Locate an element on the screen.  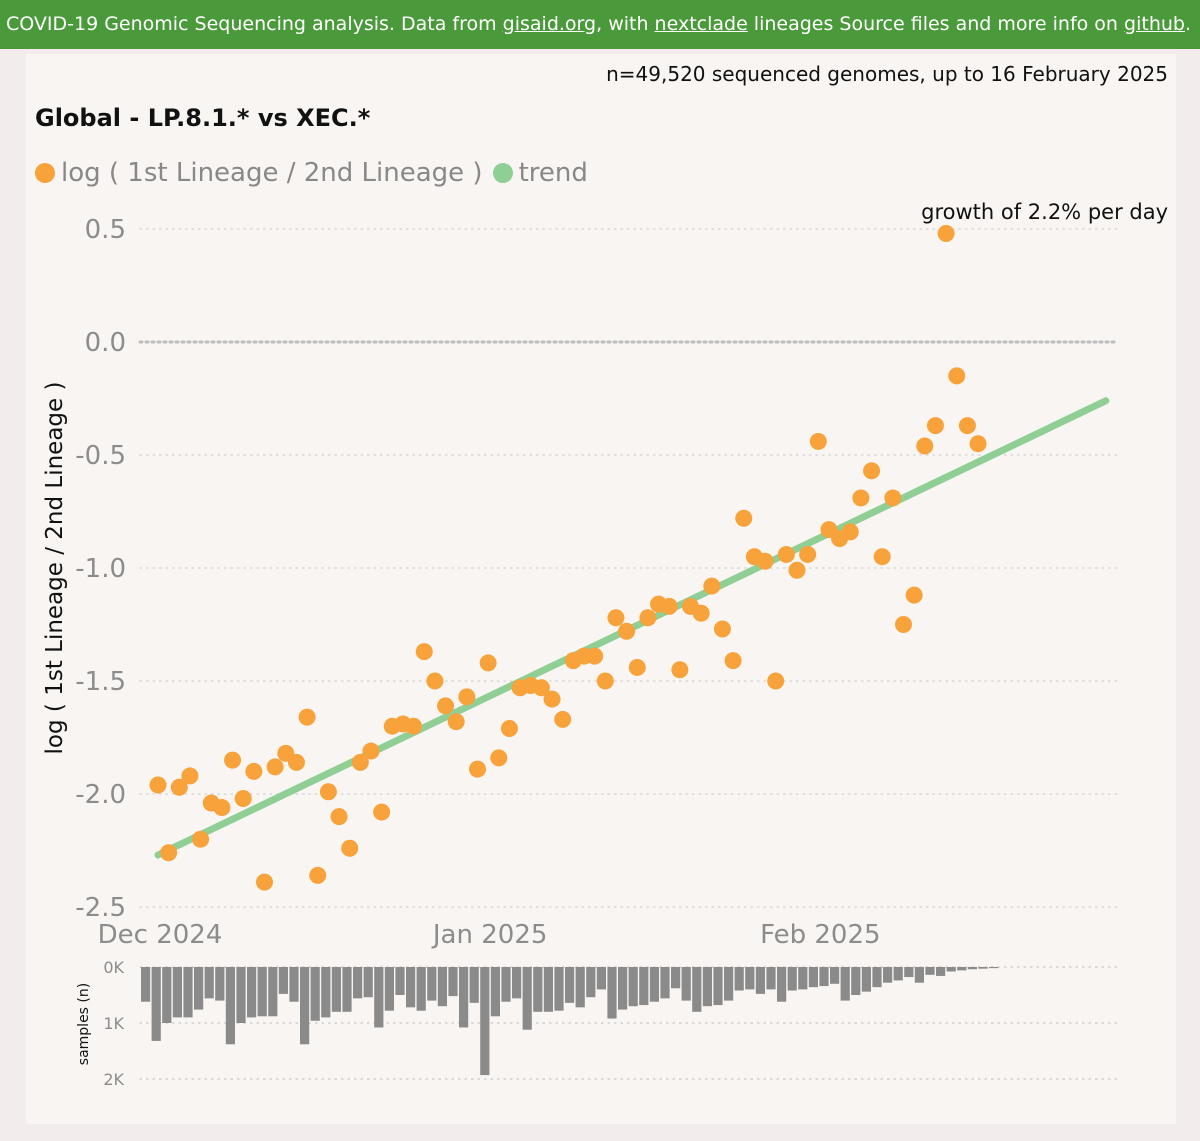
x-tick-label: Feb 2025 is located at coordinates (820, 935).